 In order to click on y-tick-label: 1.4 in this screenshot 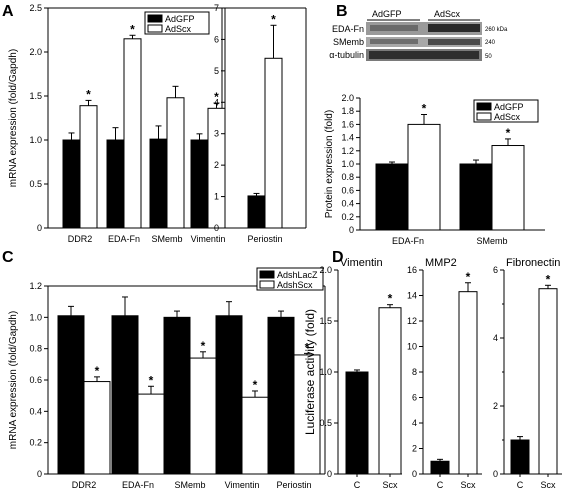, I will do `click(347, 138)`.